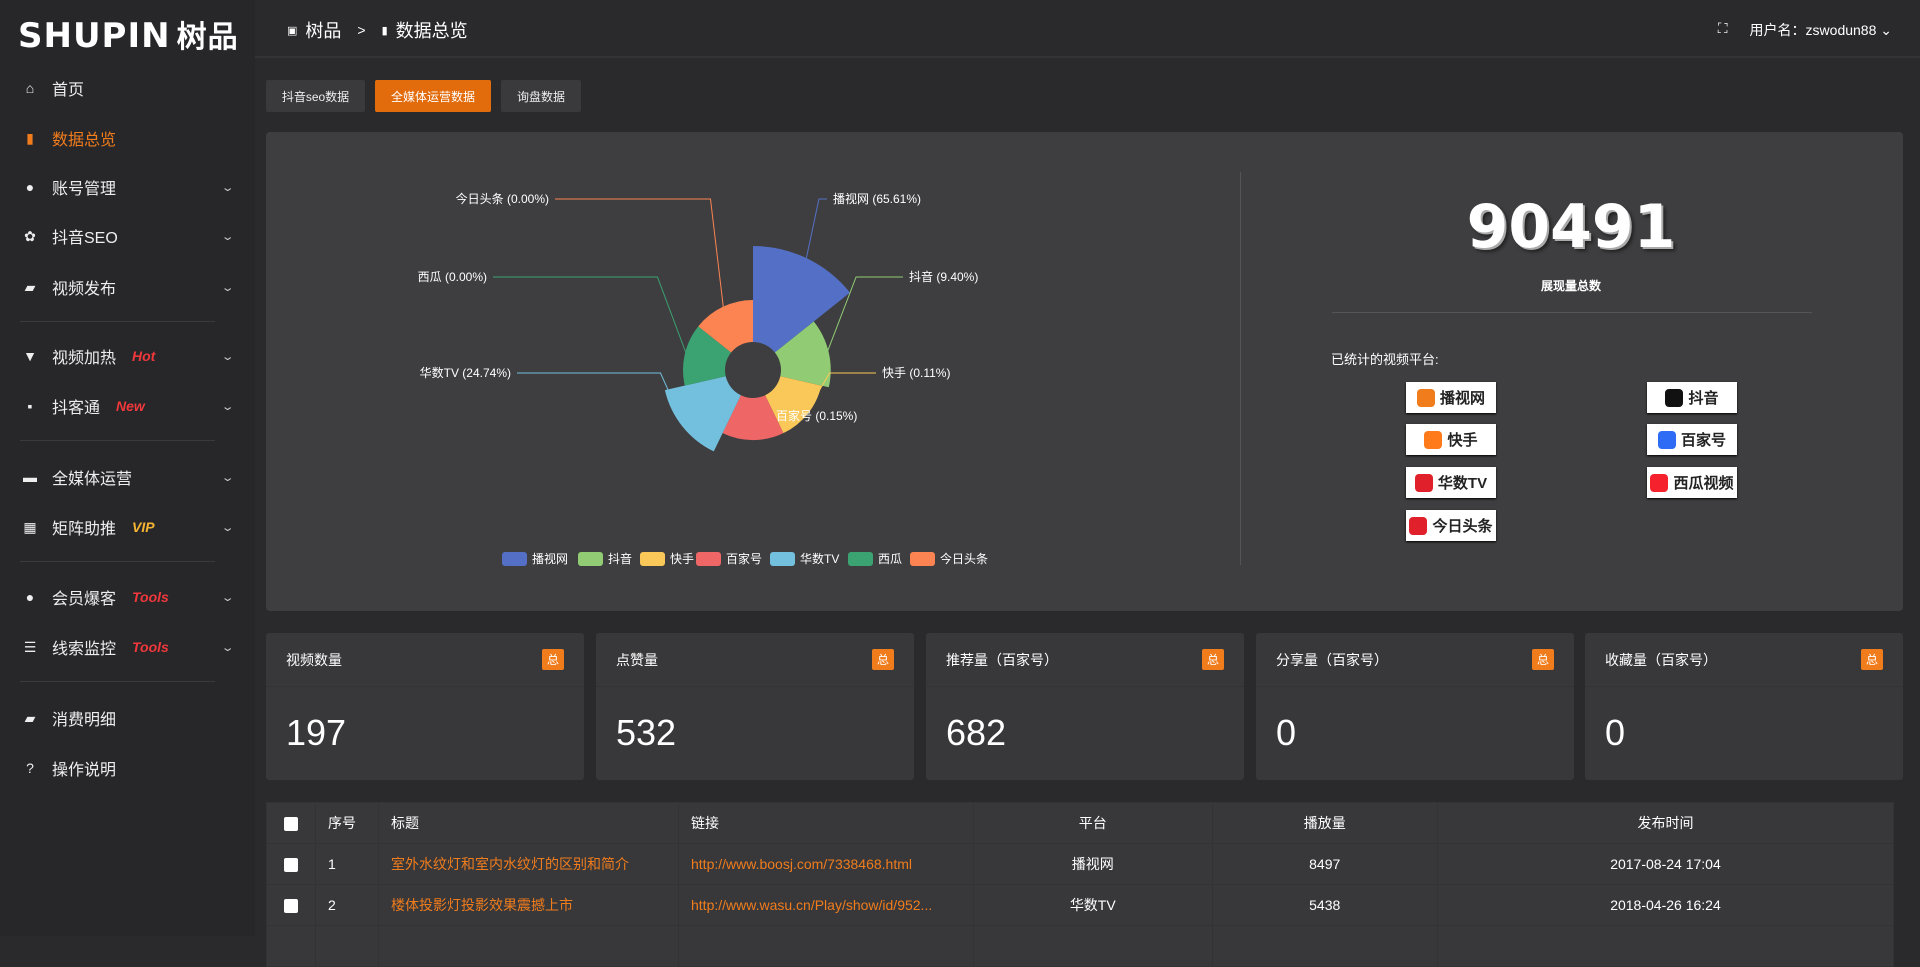 This screenshot has height=967, width=1920. Describe the element at coordinates (30, 356) in the screenshot. I see `monitor-icon: ▼` at that location.